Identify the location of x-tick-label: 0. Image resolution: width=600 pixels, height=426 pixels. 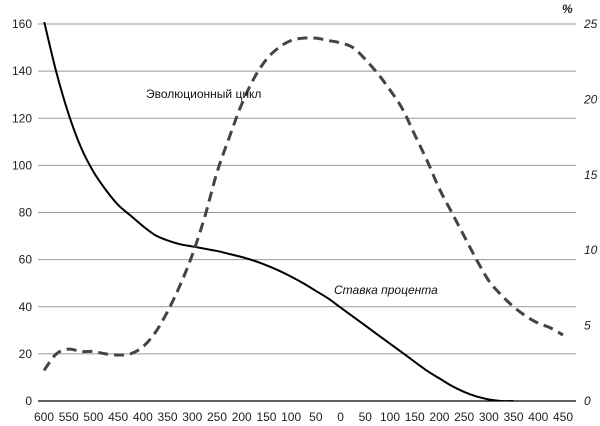
(340, 417).